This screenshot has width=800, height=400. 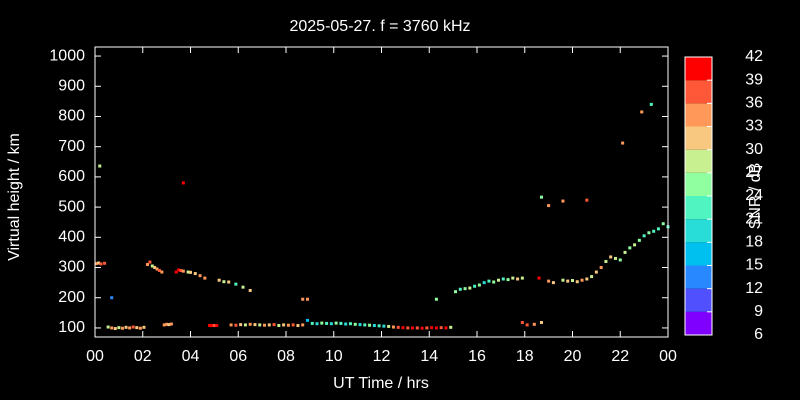 I want to click on y-axis-label: Virtual height / km, so click(x=14, y=197).